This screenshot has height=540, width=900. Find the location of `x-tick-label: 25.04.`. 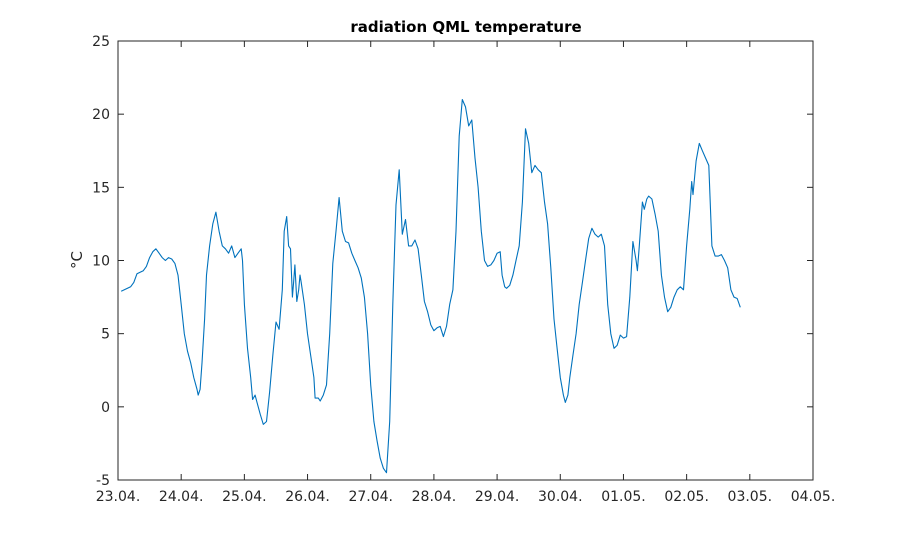

x-tick-label: 25.04. is located at coordinates (244, 497).